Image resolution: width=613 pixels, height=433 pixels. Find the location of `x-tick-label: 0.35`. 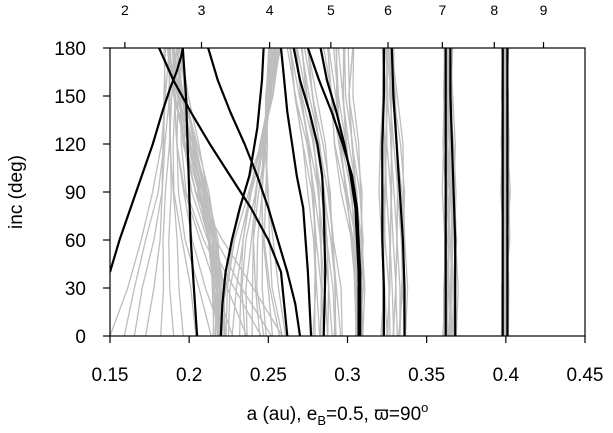

x-tick-label: 0.35 is located at coordinates (426, 375).